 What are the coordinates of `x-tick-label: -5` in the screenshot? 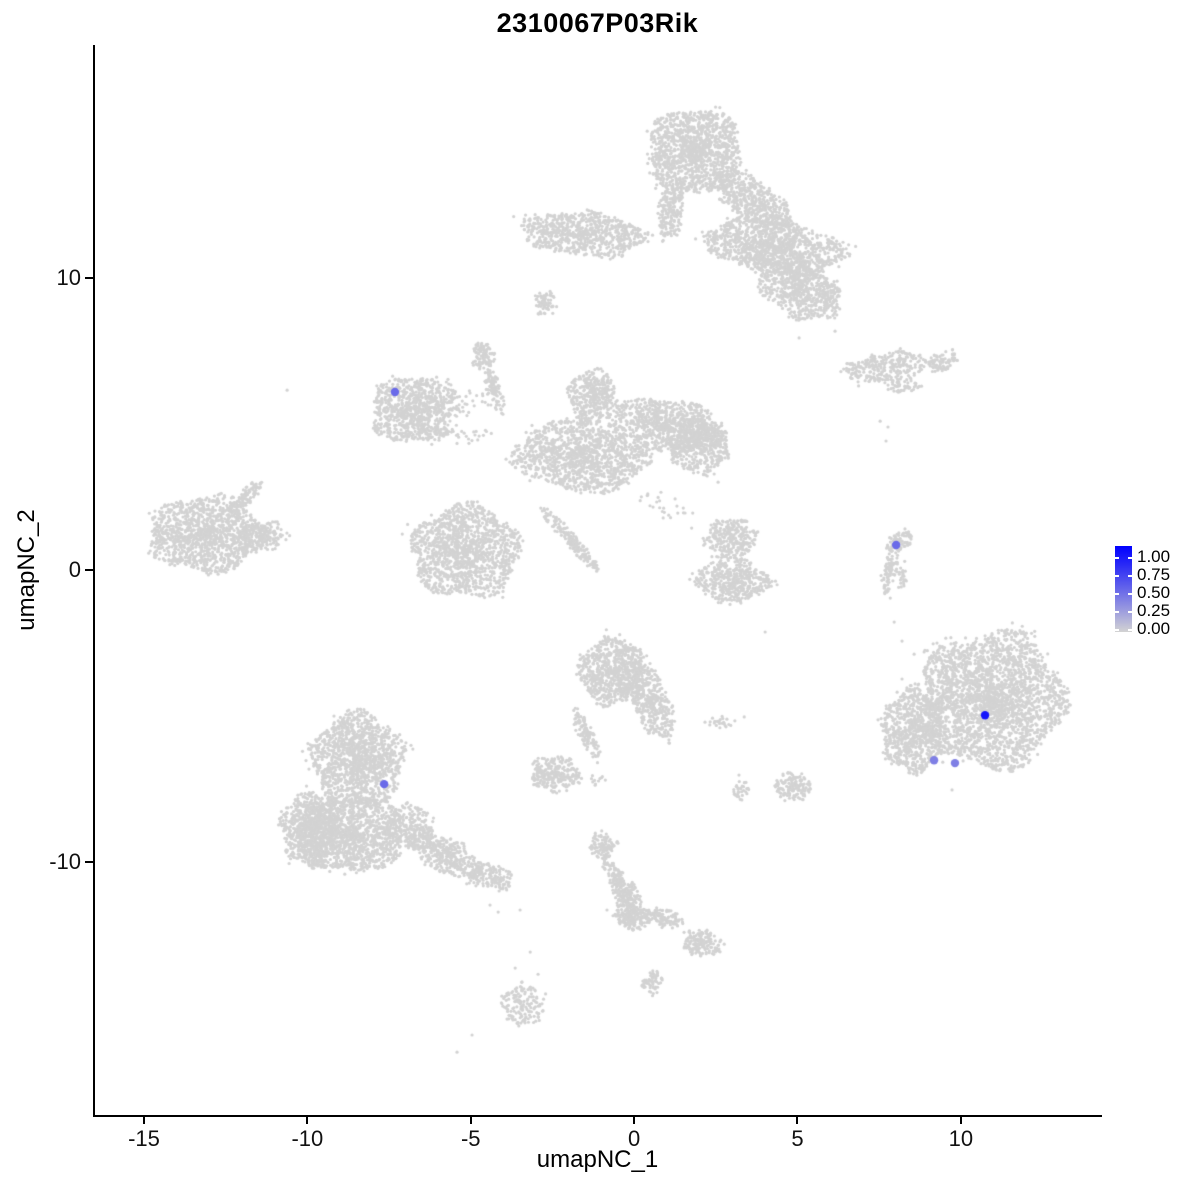 It's located at (470, 1138).